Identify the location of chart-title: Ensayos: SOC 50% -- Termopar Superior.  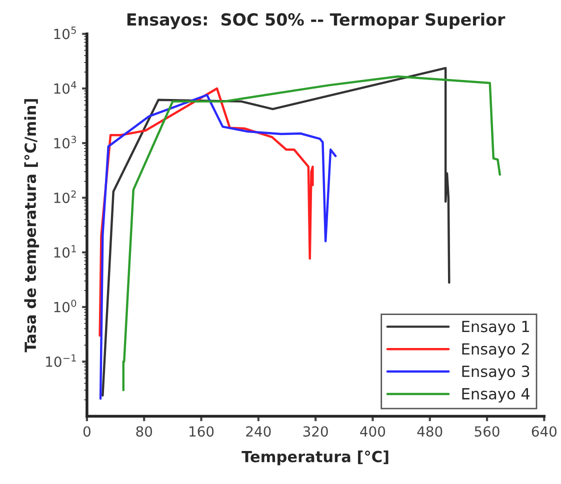
(316, 21).